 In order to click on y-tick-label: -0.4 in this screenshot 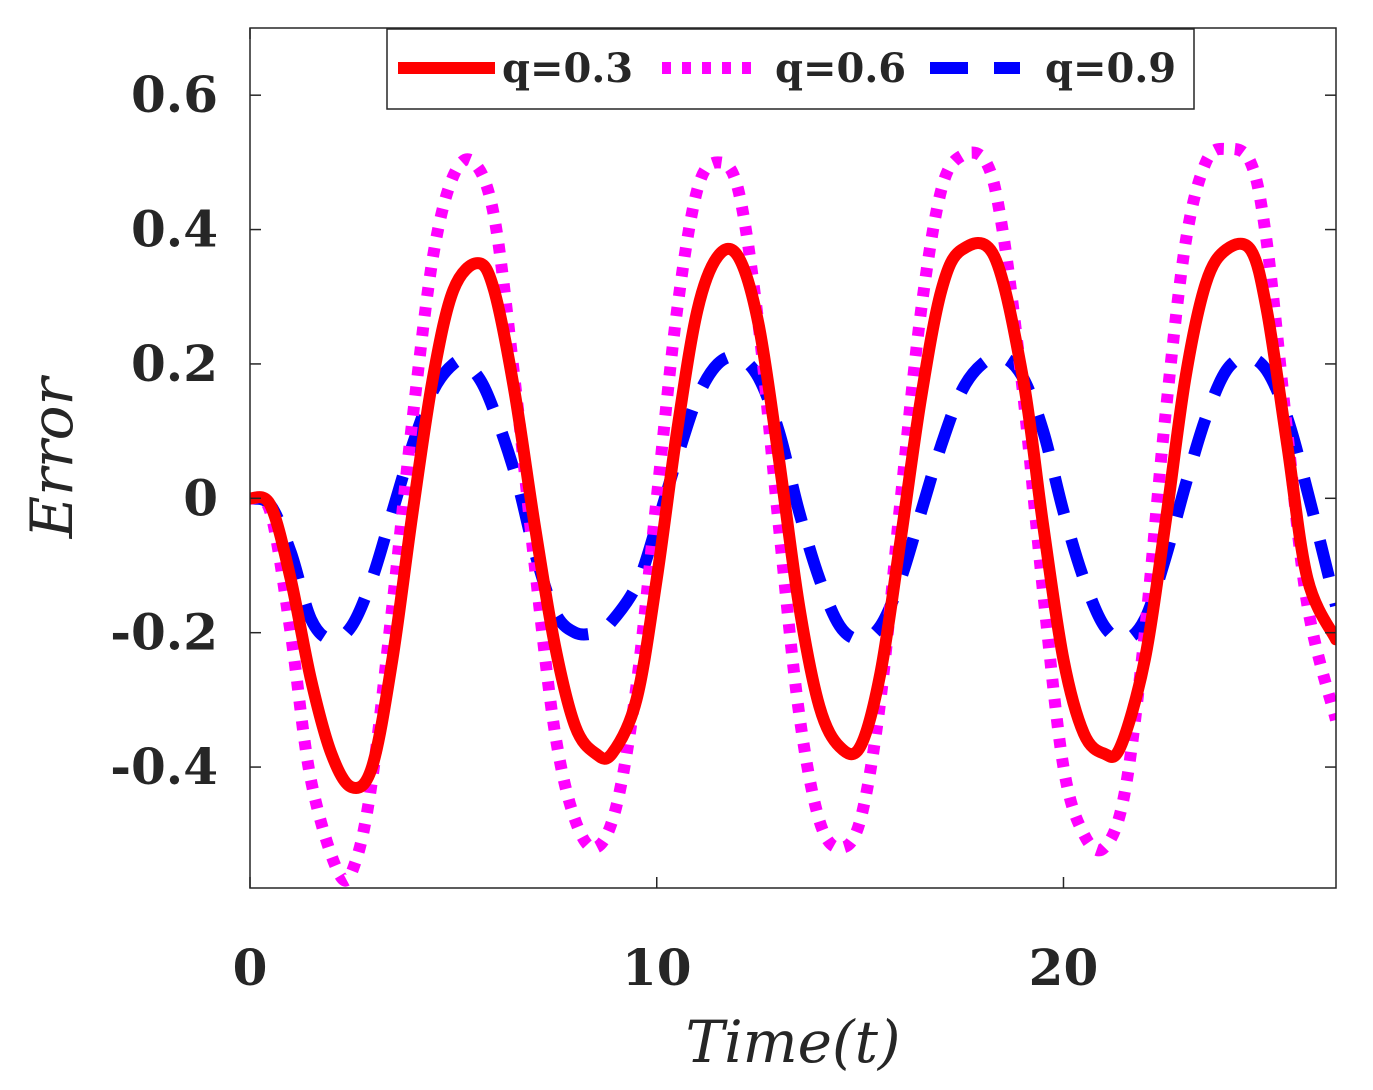, I will do `click(164, 766)`.